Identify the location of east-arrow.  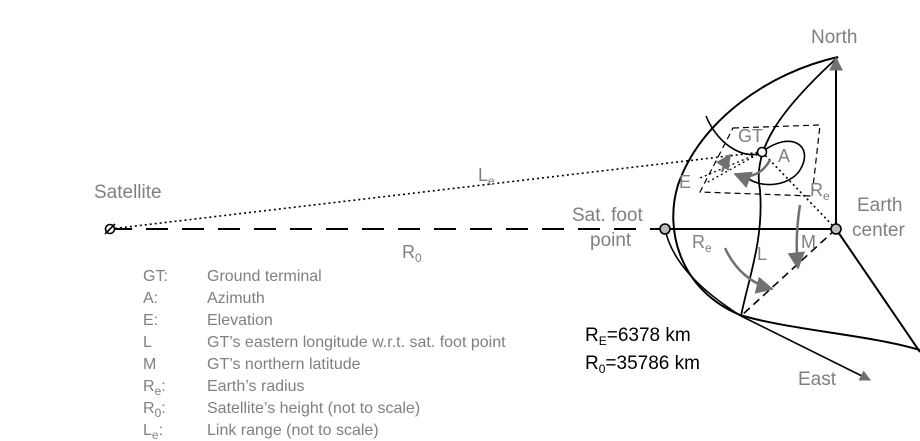
(806, 348).